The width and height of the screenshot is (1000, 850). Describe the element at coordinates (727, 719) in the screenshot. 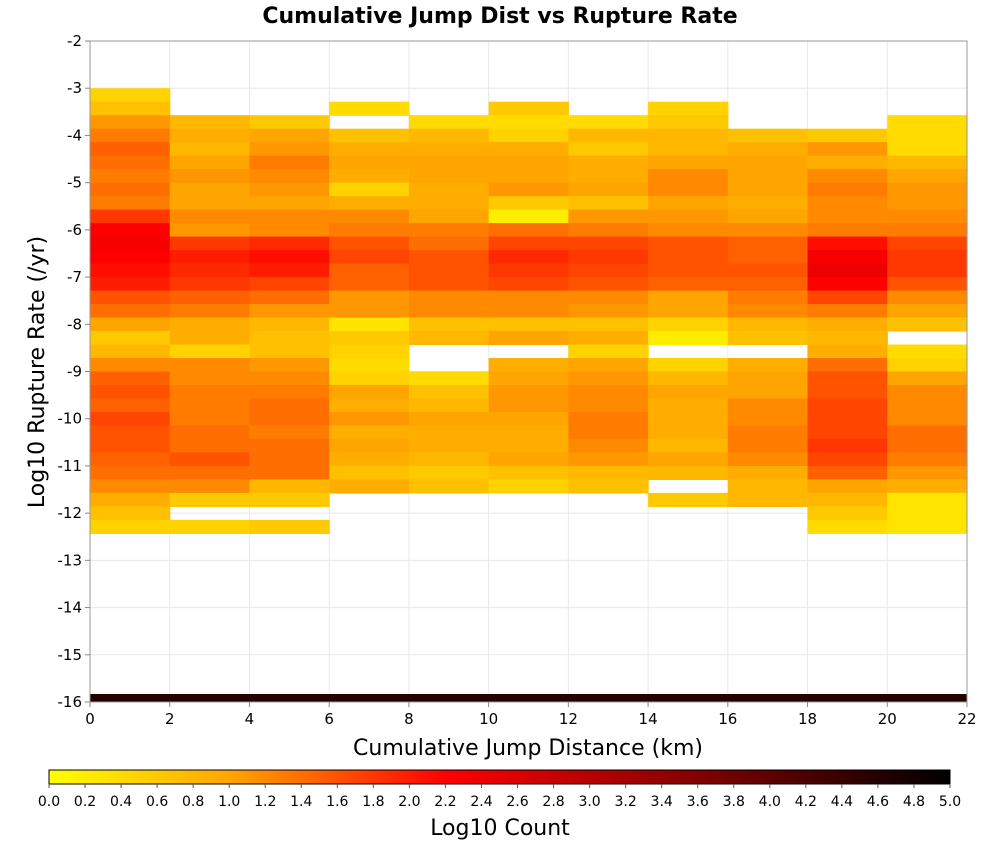

I see `x-tick-label: 16` at that location.